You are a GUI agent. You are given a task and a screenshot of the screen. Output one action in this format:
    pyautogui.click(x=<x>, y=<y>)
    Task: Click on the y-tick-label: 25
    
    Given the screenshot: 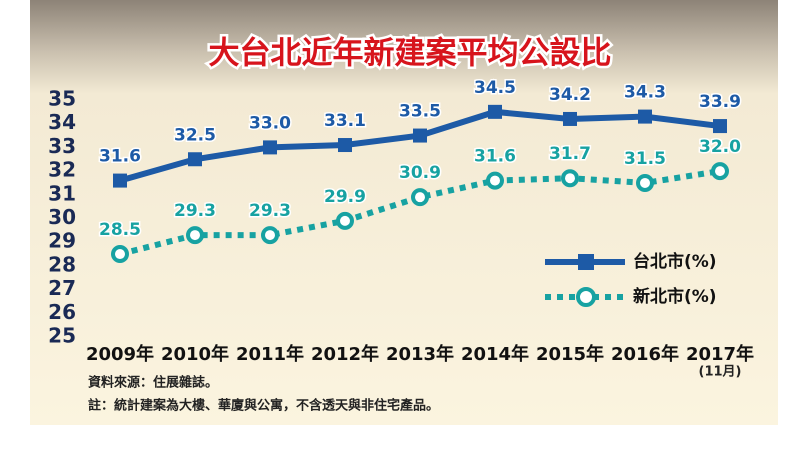 What is the action you would take?
    pyautogui.click(x=62, y=336)
    